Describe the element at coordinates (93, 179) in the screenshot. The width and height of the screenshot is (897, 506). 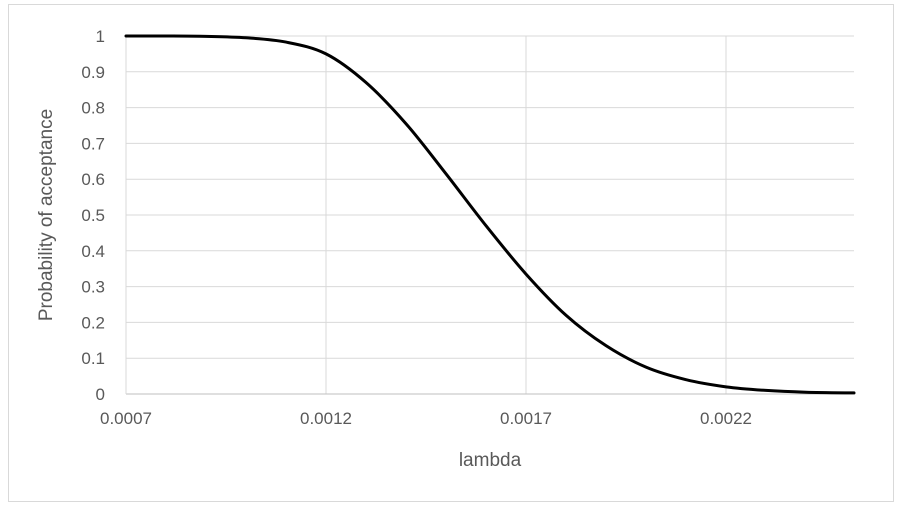
I see `y-tick-label: 0.6` at that location.